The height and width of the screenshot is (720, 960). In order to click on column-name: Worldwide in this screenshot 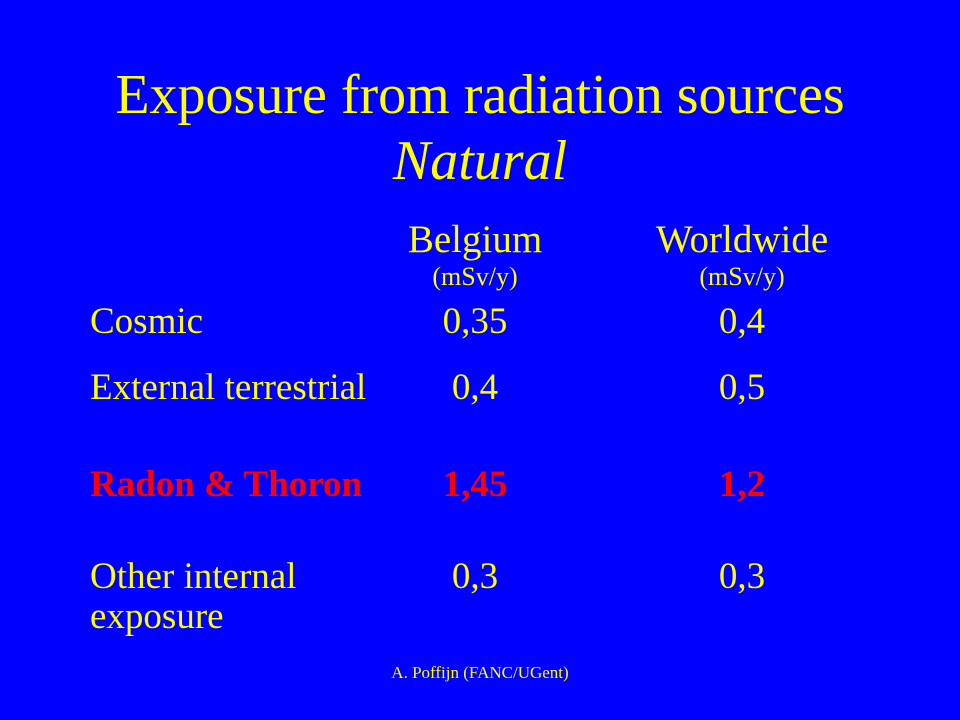, I will do `click(742, 239)`.